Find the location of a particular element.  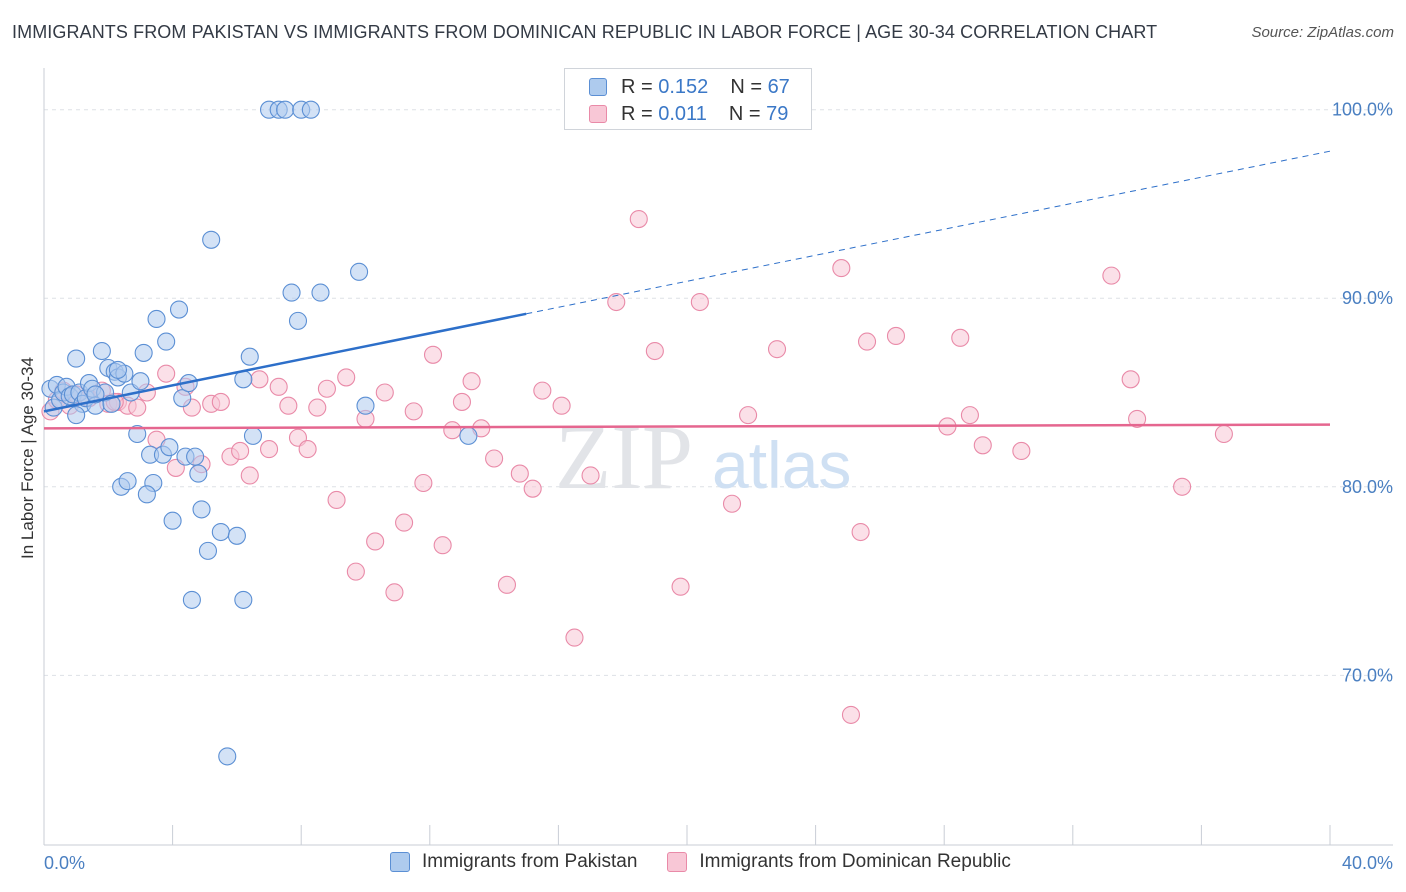

n-value: 79 is located at coordinates (777, 113).